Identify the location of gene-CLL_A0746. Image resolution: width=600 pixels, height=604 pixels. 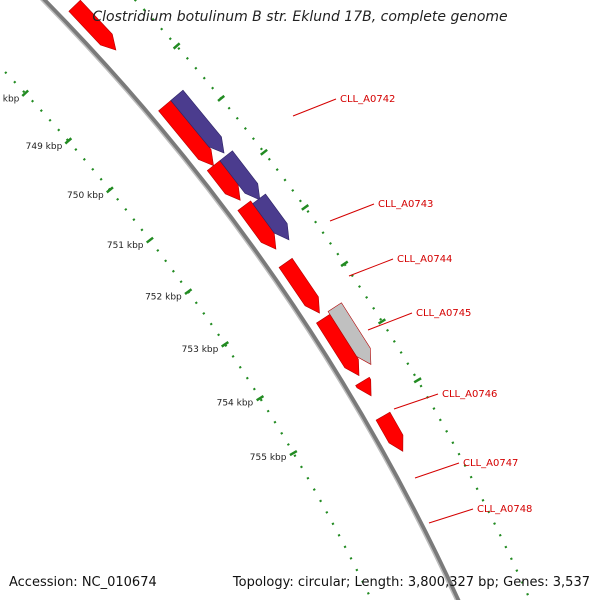
(299, 285).